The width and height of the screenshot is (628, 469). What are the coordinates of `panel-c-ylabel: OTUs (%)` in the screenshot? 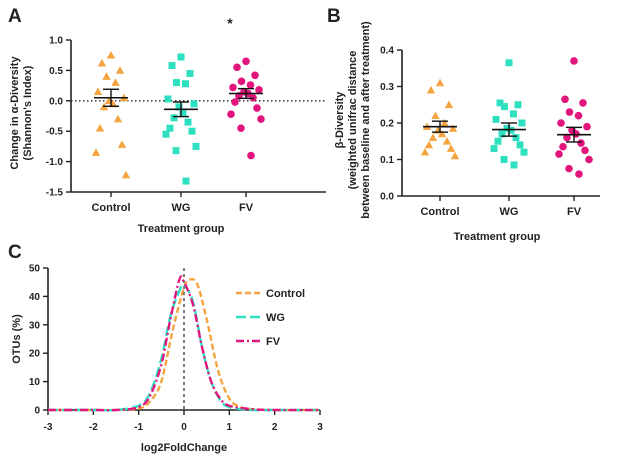 It's located at (17, 339).